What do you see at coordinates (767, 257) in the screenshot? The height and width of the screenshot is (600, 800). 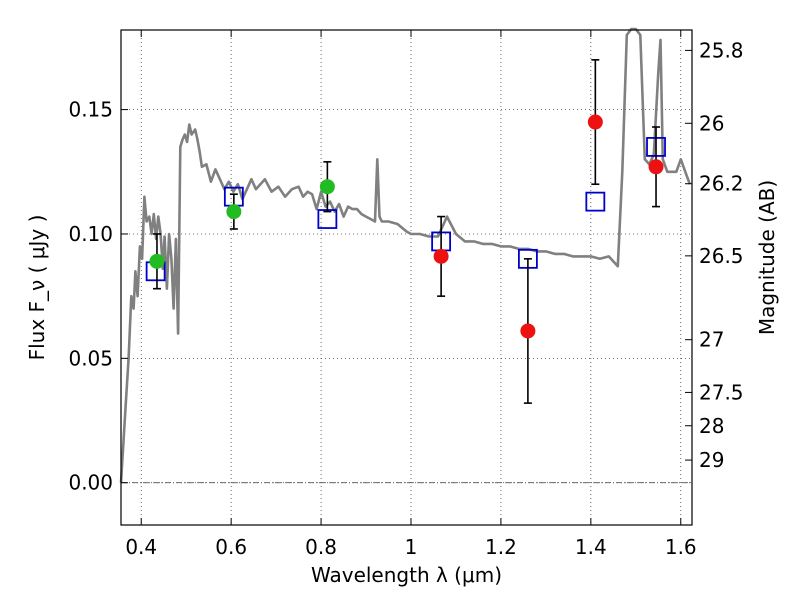 I see `magnitude-axis-label: Magnitude (AB)` at bounding box center [767, 257].